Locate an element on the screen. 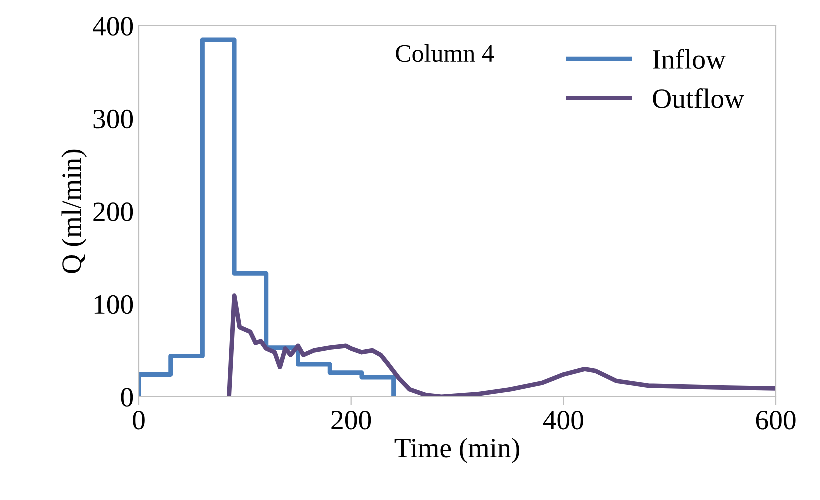 The height and width of the screenshot is (500, 820). line-series is located at coordinates (501, 345).